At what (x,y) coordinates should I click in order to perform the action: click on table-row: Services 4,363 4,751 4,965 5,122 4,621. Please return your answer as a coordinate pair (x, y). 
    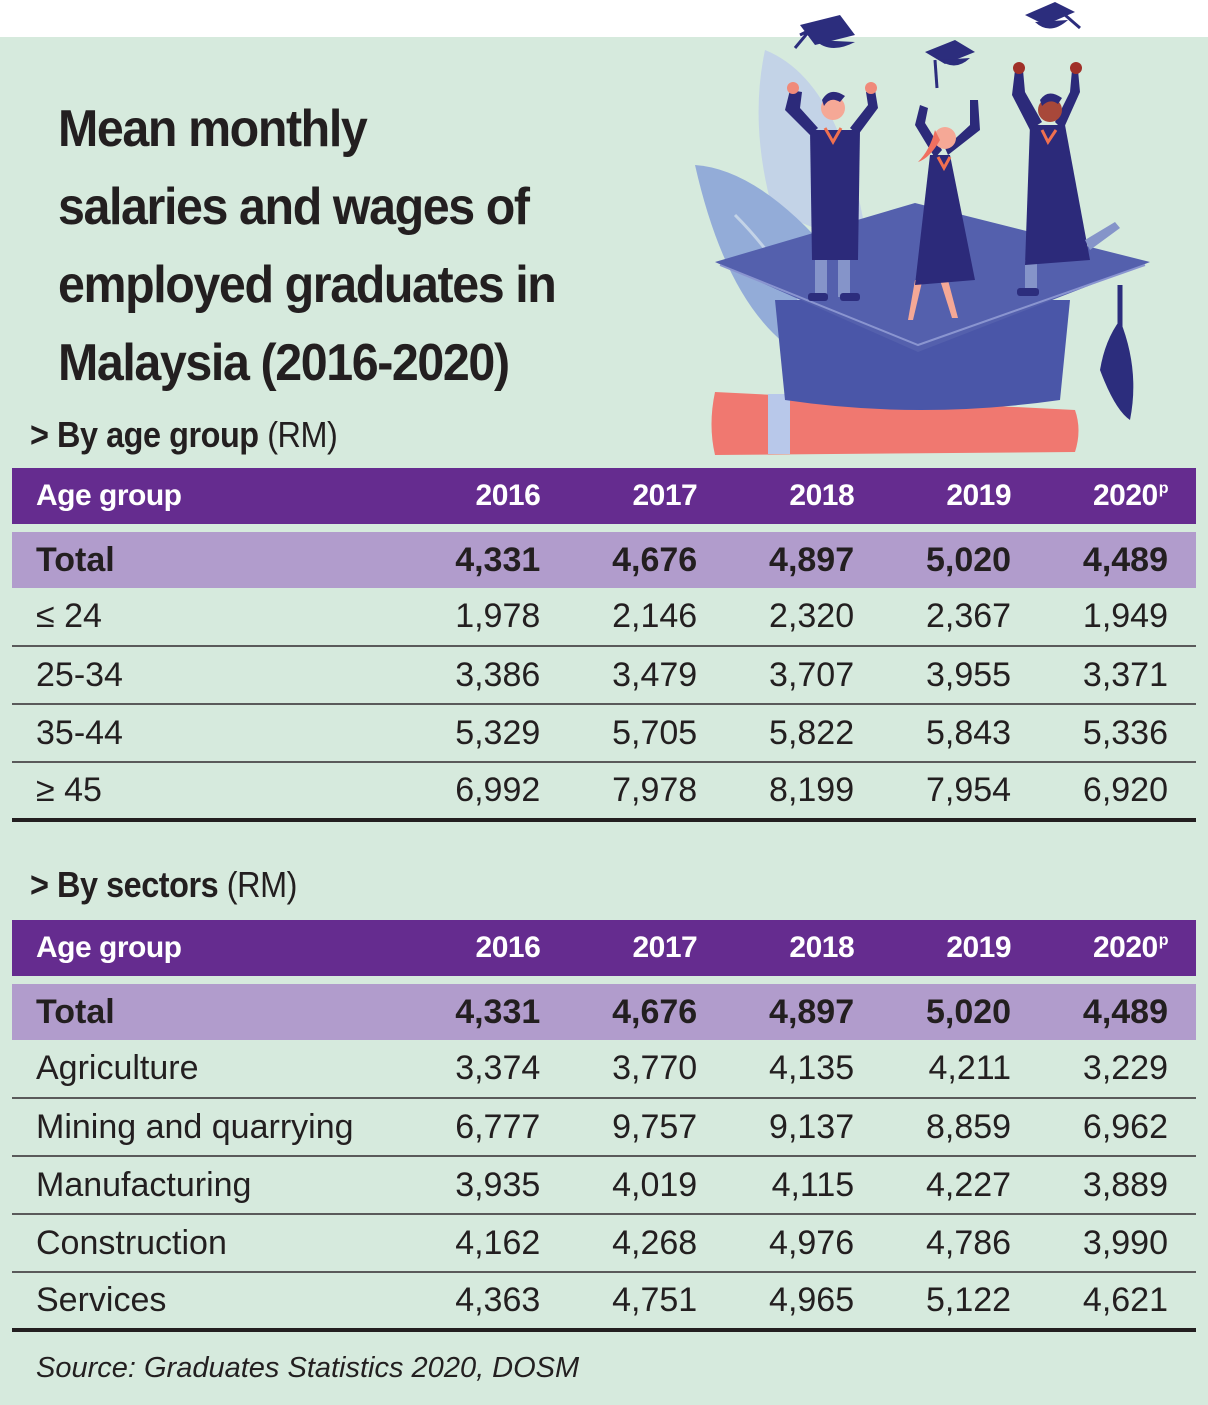
    Looking at the image, I should click on (604, 1302).